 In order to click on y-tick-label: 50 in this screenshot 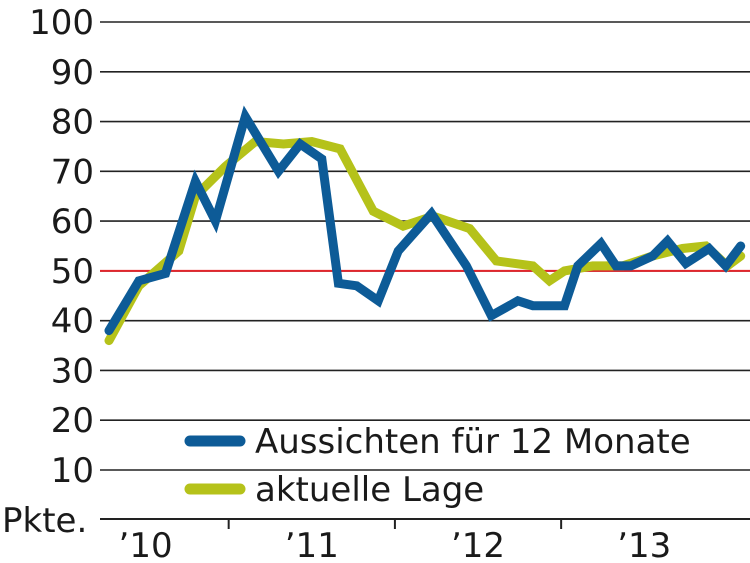, I will do `click(72, 272)`.